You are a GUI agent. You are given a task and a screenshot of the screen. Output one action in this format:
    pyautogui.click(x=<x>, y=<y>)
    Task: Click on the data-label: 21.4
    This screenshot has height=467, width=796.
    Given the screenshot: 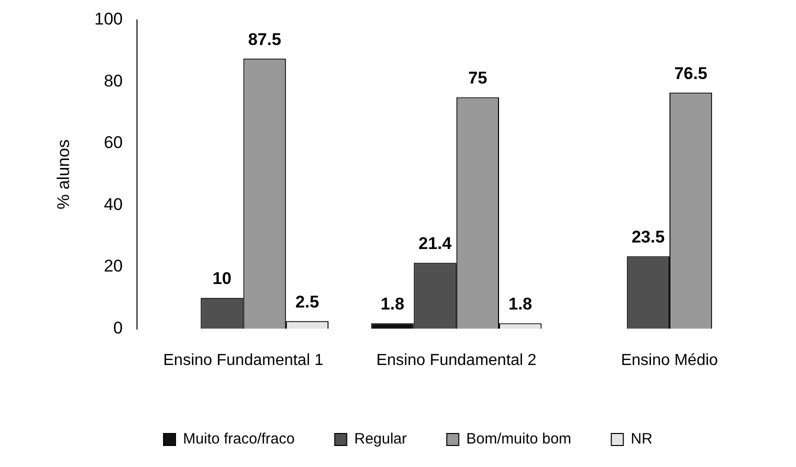 What is the action you would take?
    pyautogui.click(x=435, y=243)
    